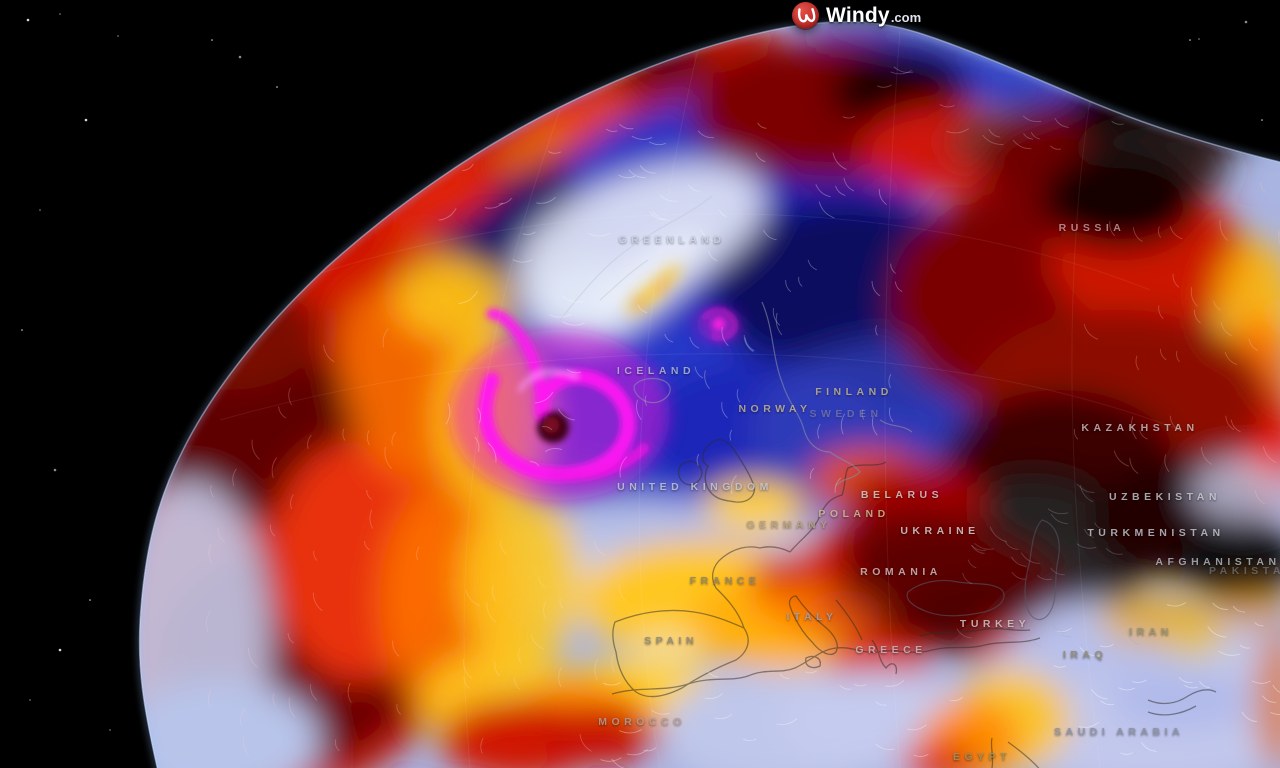 Image resolution: width=1280 pixels, height=768 pixels. Describe the element at coordinates (636, 258) in the screenshot. I see `greenland-coastline` at that location.